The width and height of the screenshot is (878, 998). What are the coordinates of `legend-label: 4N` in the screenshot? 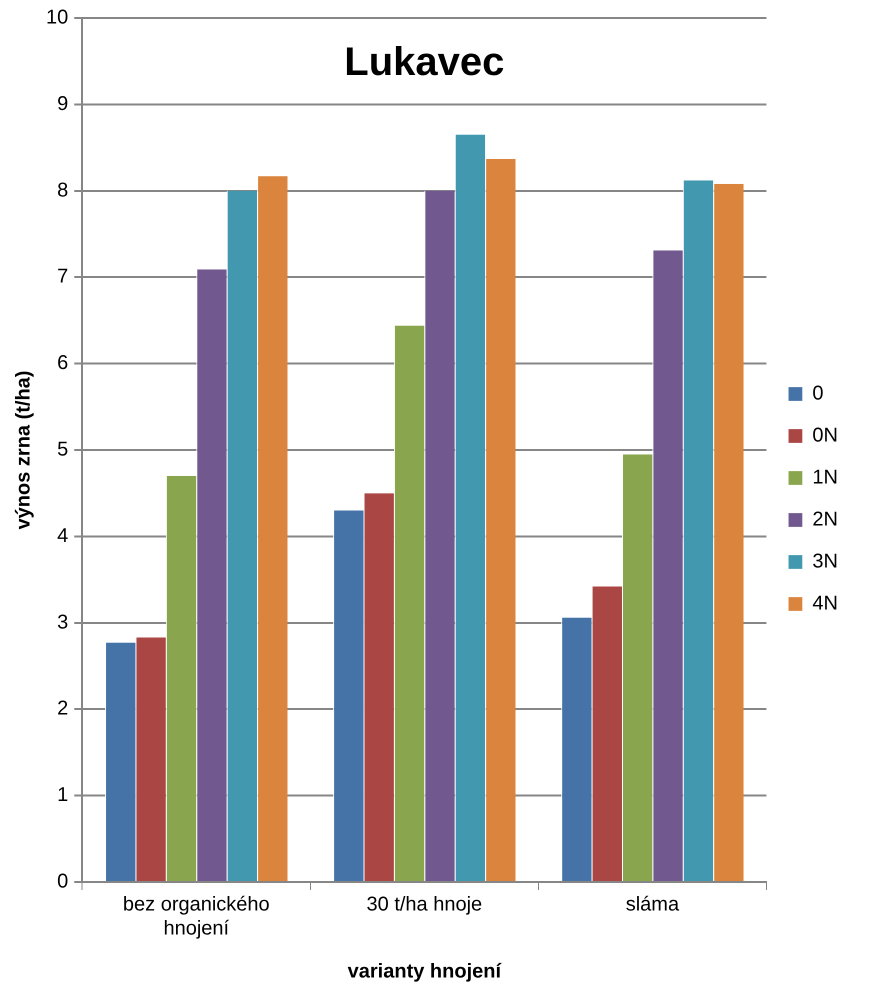 It's located at (825, 603).